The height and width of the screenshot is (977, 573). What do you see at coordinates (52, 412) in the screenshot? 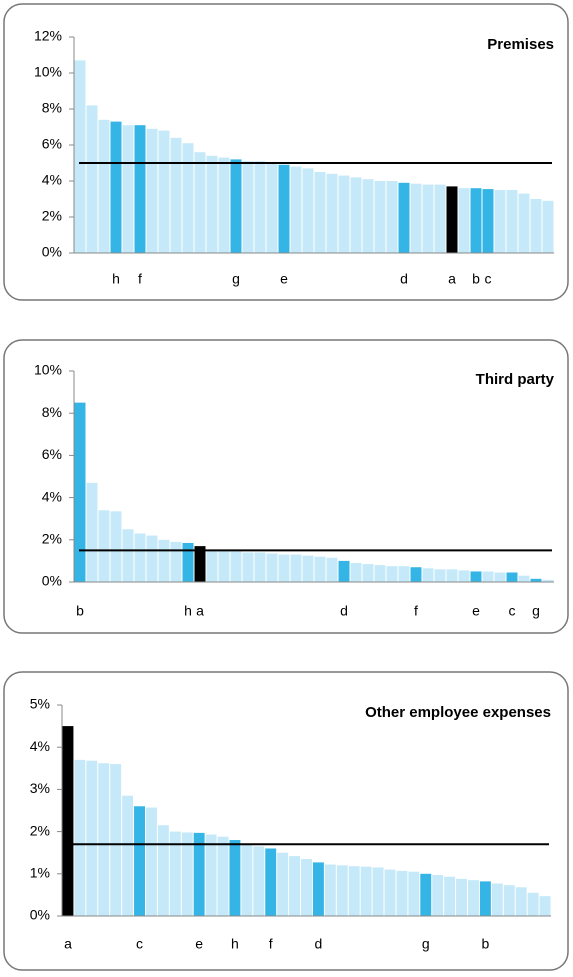
I see `y-tick-label: 8%` at bounding box center [52, 412].